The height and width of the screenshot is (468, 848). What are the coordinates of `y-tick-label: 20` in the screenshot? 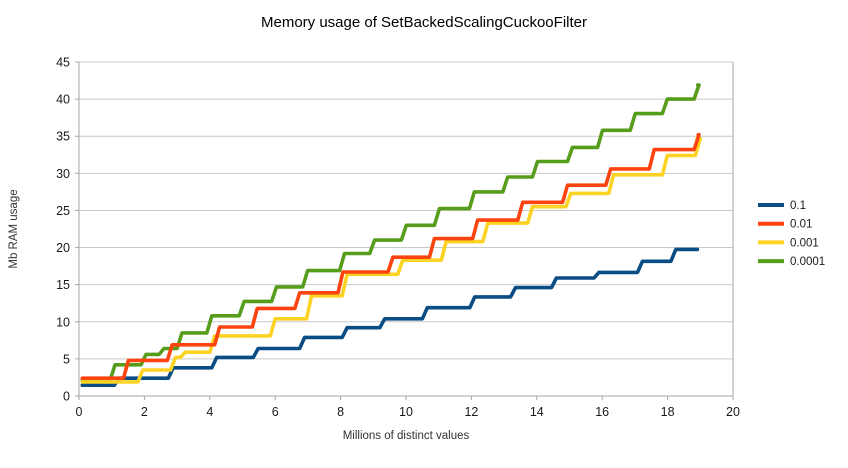 It's located at (63, 248).